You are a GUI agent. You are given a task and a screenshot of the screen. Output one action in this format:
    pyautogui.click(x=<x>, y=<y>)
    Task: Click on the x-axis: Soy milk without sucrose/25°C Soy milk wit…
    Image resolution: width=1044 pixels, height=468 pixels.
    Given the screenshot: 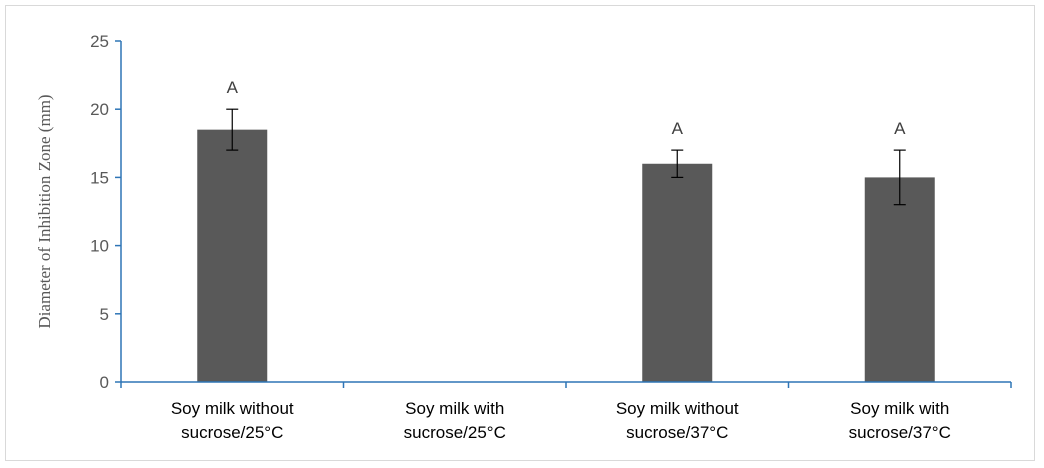 What is the action you would take?
    pyautogui.click(x=566, y=411)
    